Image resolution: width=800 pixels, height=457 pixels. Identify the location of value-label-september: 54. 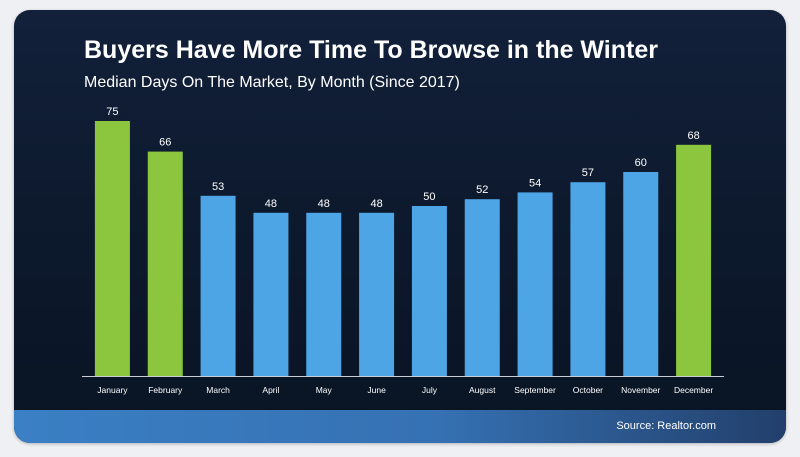
(535, 183).